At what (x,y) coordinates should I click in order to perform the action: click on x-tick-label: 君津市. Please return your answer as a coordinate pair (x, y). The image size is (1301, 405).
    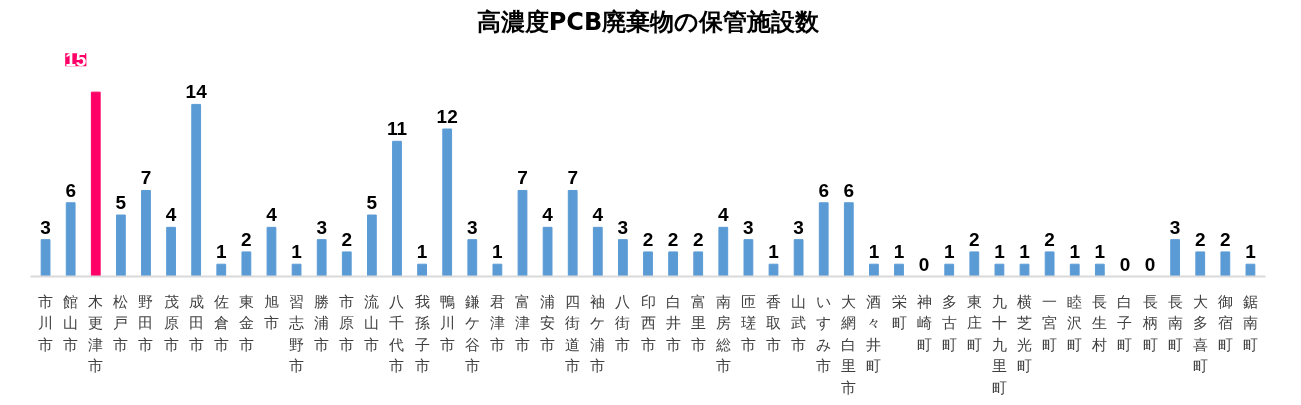
    Looking at the image, I should click on (497, 323).